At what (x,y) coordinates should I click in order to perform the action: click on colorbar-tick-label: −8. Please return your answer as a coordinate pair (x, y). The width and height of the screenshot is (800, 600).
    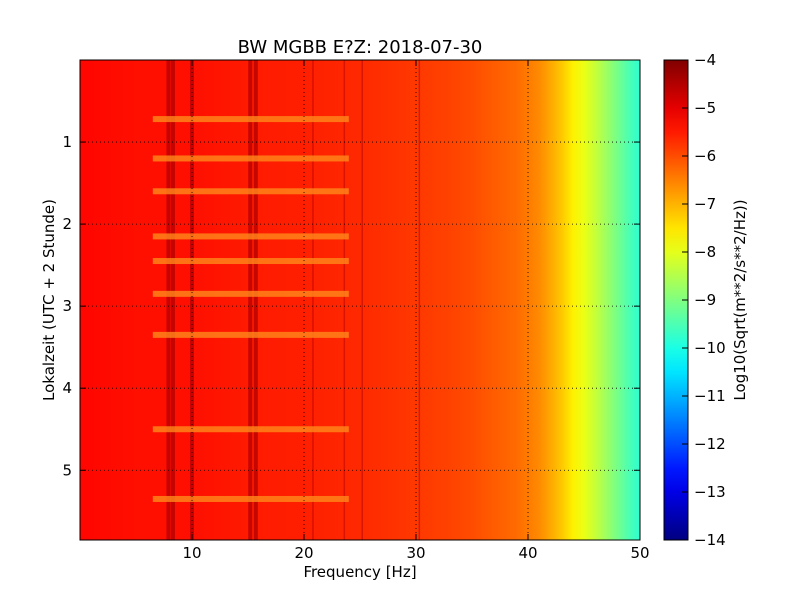
    Looking at the image, I should click on (705, 252).